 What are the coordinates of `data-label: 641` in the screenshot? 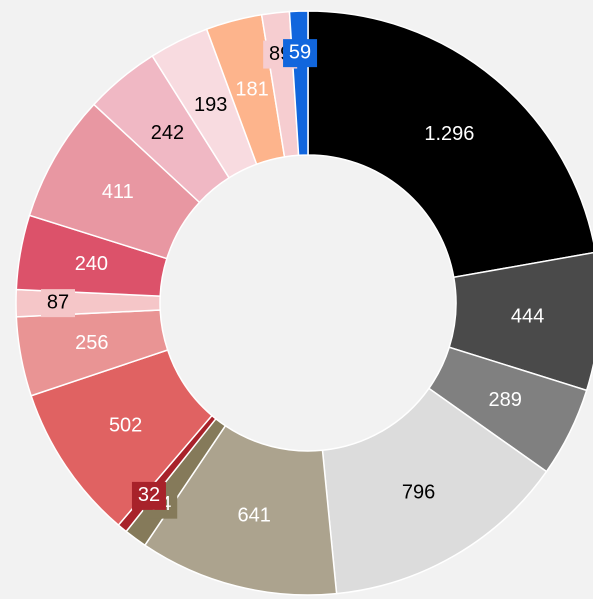 It's located at (253, 516).